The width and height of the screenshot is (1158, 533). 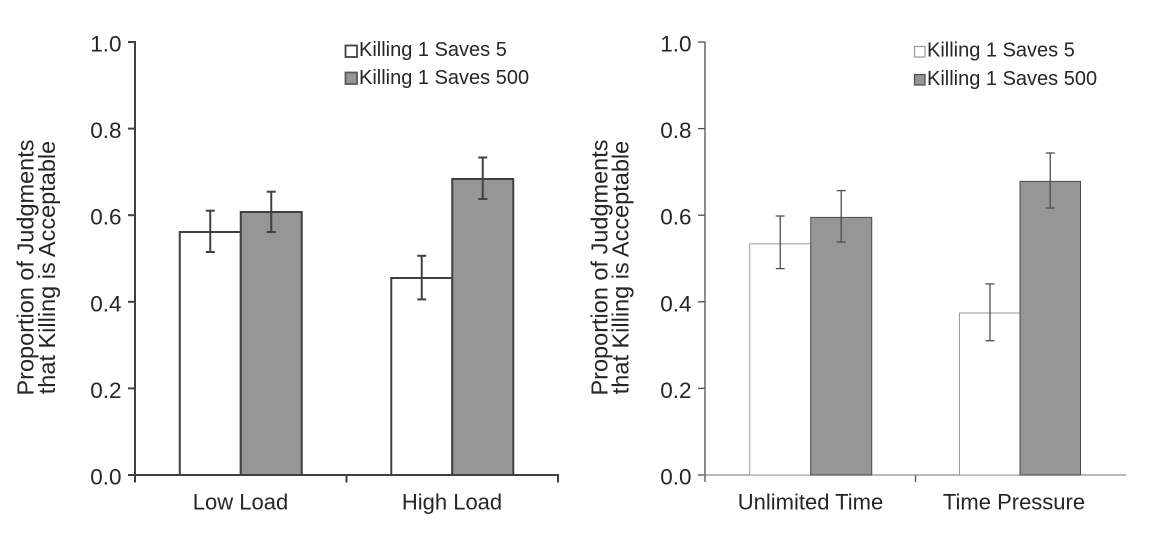 I want to click on svg-text: High Load, so click(x=452, y=502).